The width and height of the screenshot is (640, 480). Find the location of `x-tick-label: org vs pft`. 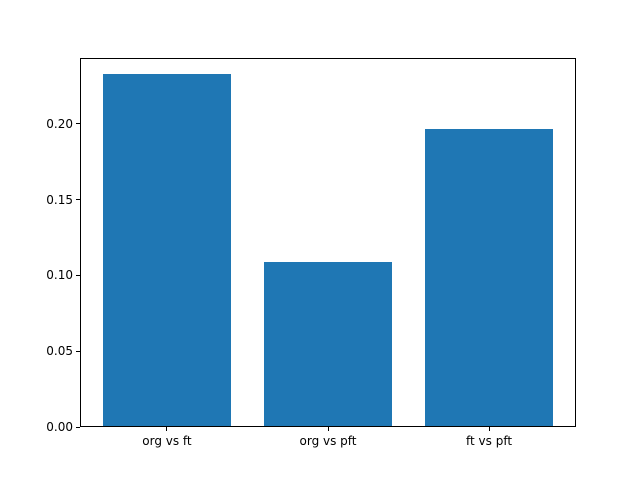

x-tick-label: org vs pft is located at coordinates (328, 441).